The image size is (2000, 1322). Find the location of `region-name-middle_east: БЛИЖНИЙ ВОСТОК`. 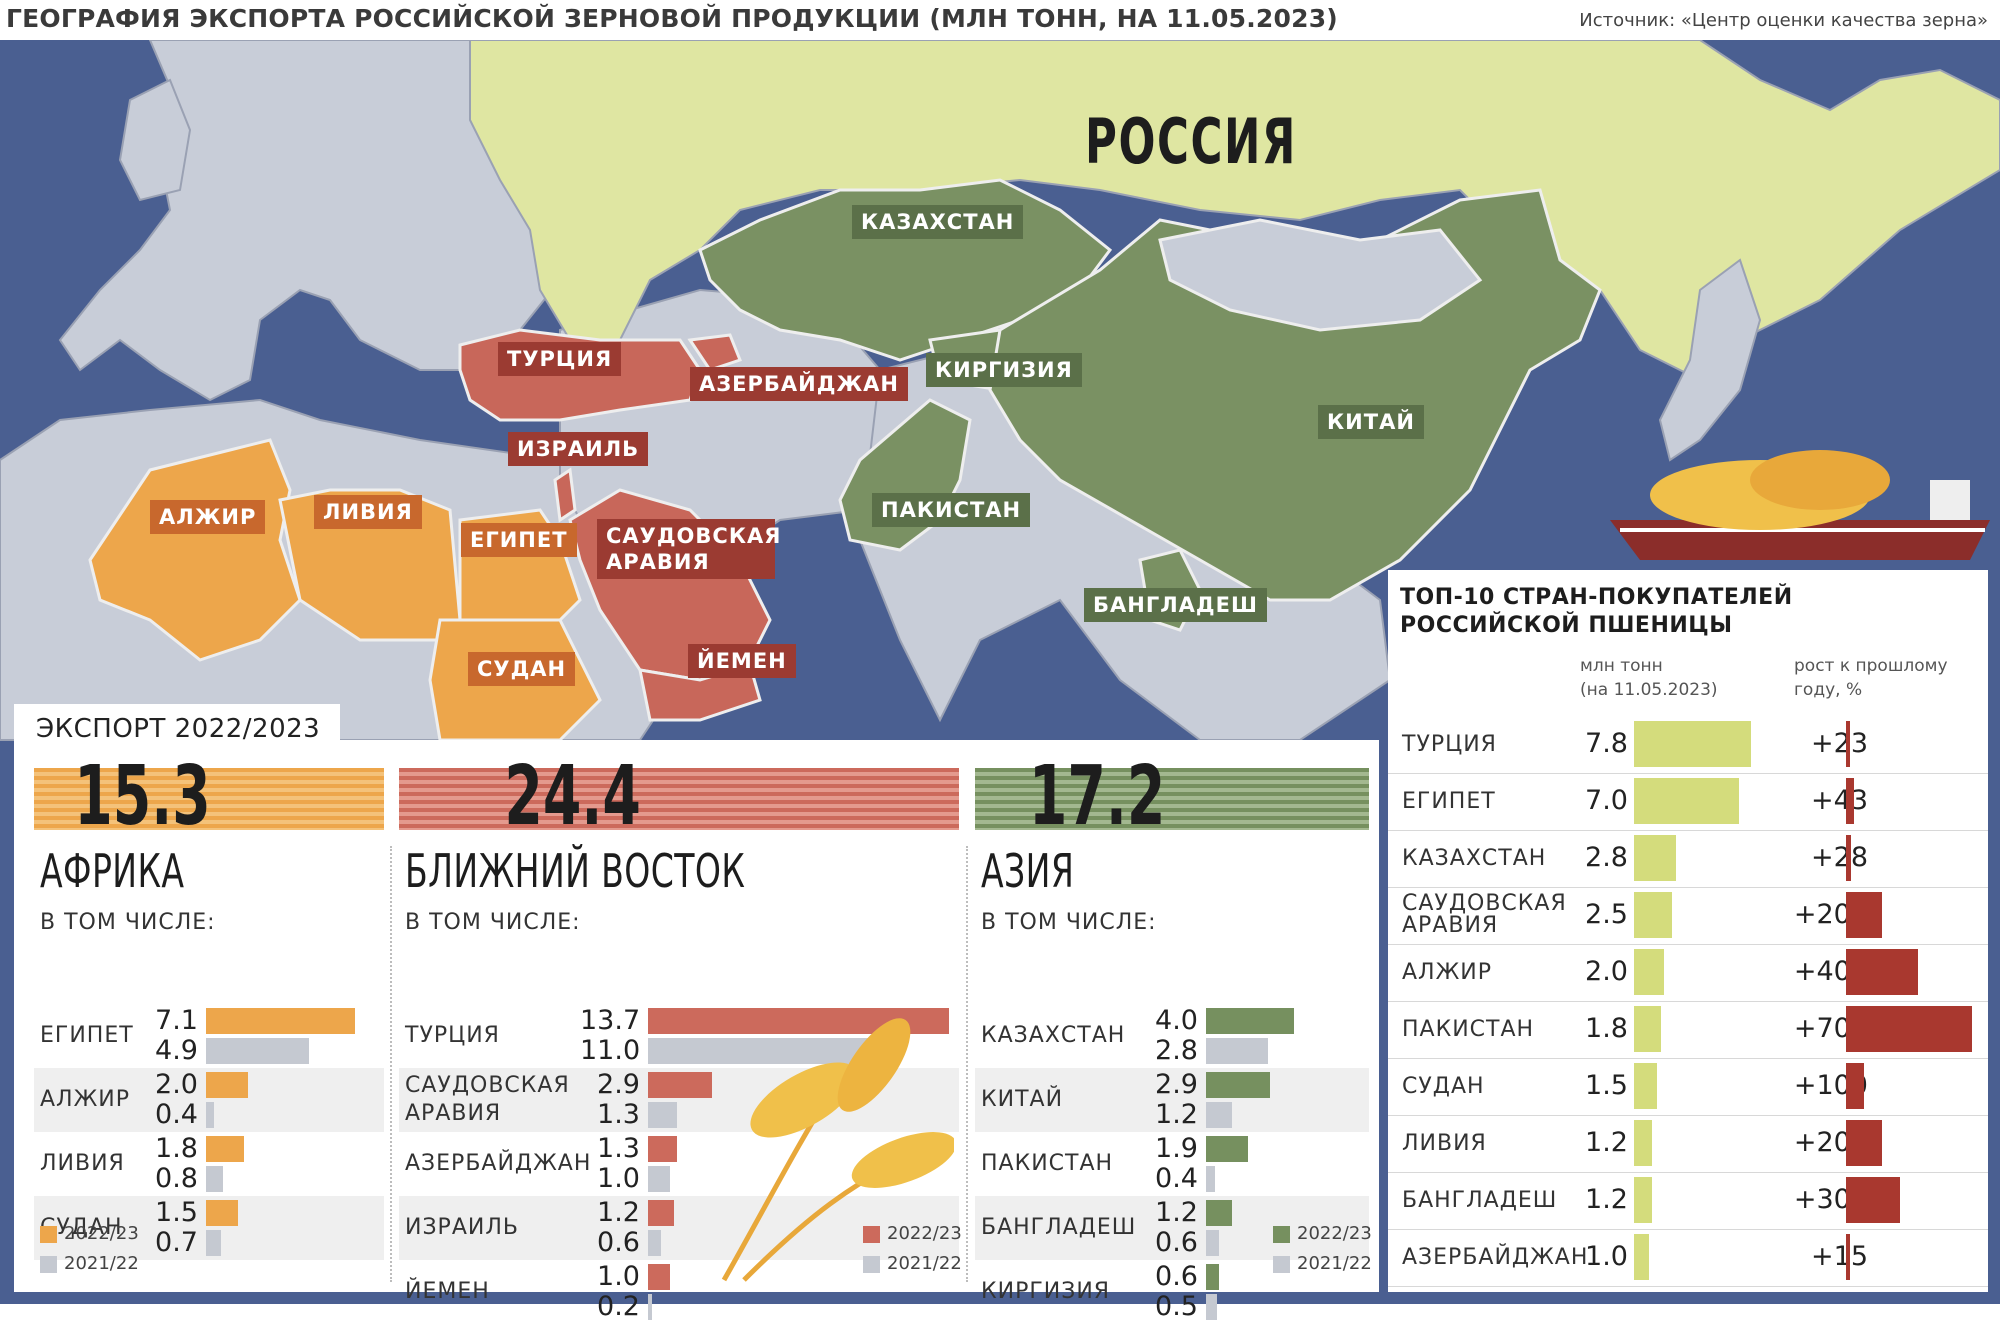

region-name-middle_east: БЛИЖНИЙ ВОСТОК is located at coordinates (575, 871).